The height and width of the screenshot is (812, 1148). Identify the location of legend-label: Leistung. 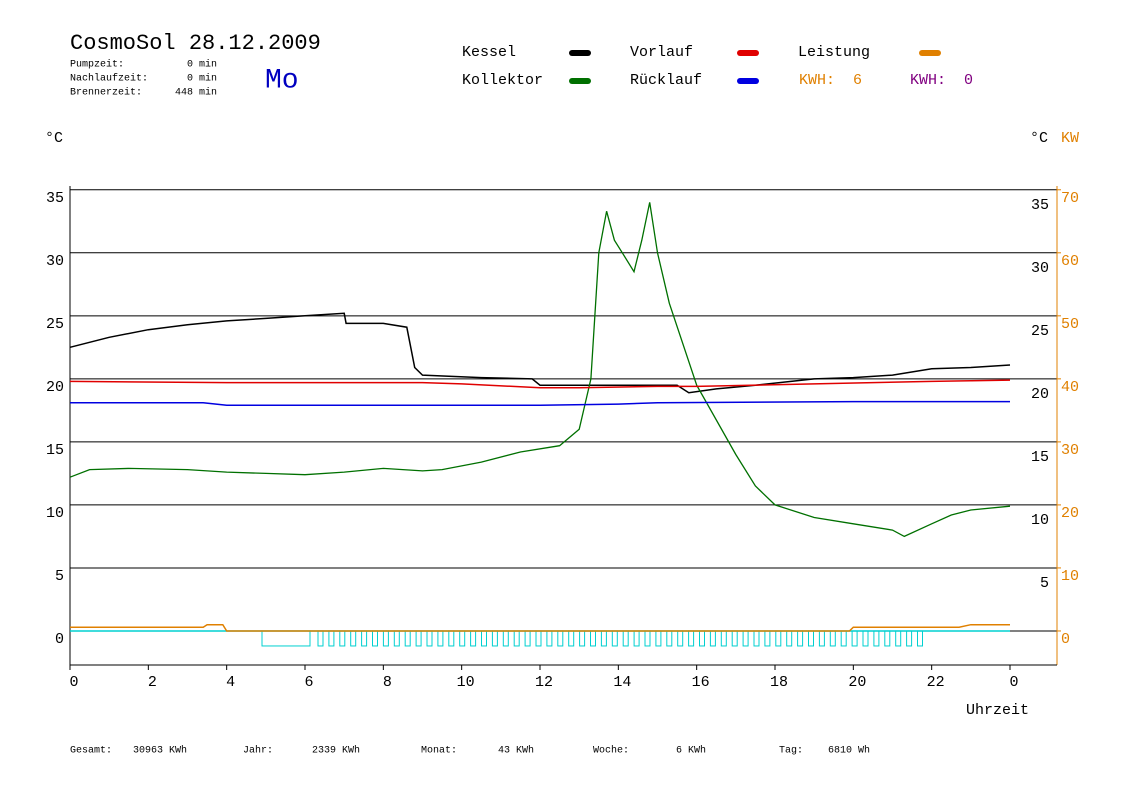
(834, 52).